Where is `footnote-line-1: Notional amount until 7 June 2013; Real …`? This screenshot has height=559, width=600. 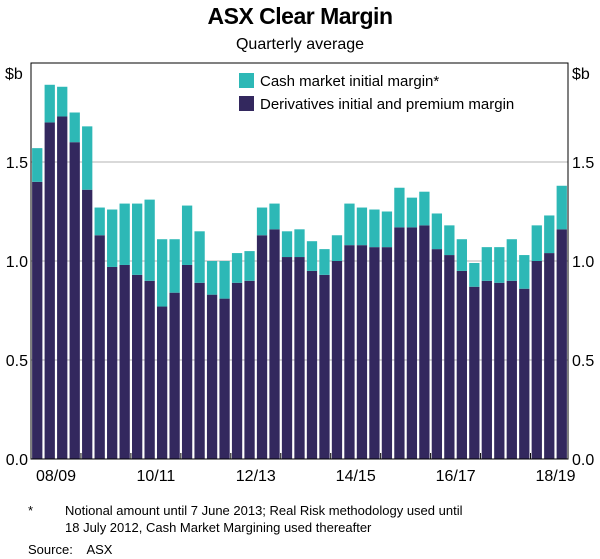 footnote-line-1: Notional amount until 7 June 2013; Real … is located at coordinates (264, 510).